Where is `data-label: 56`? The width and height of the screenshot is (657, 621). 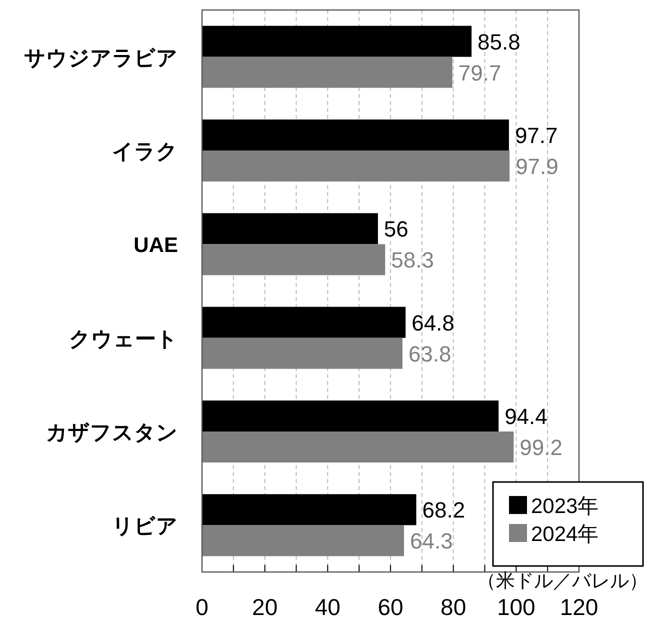 data-label: 56 is located at coordinates (396, 229).